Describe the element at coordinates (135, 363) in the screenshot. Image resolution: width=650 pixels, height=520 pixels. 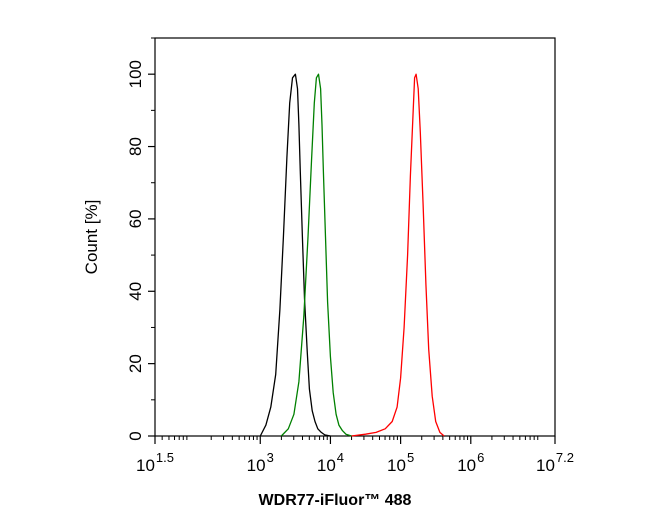
I see `y-tick-label: 20` at that location.